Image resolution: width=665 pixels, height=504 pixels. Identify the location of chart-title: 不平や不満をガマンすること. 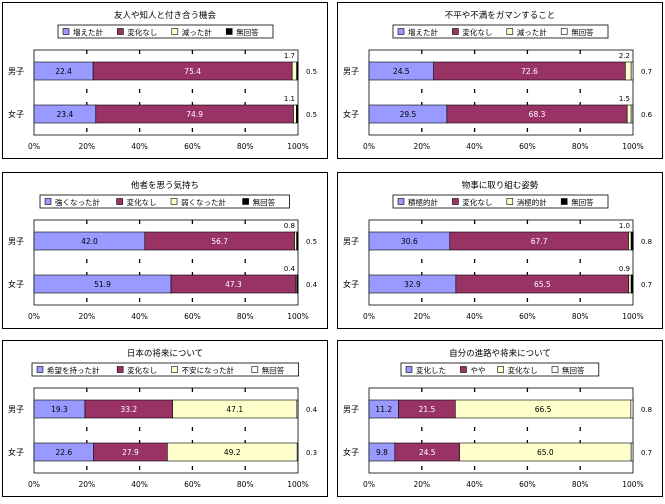
(500, 15).